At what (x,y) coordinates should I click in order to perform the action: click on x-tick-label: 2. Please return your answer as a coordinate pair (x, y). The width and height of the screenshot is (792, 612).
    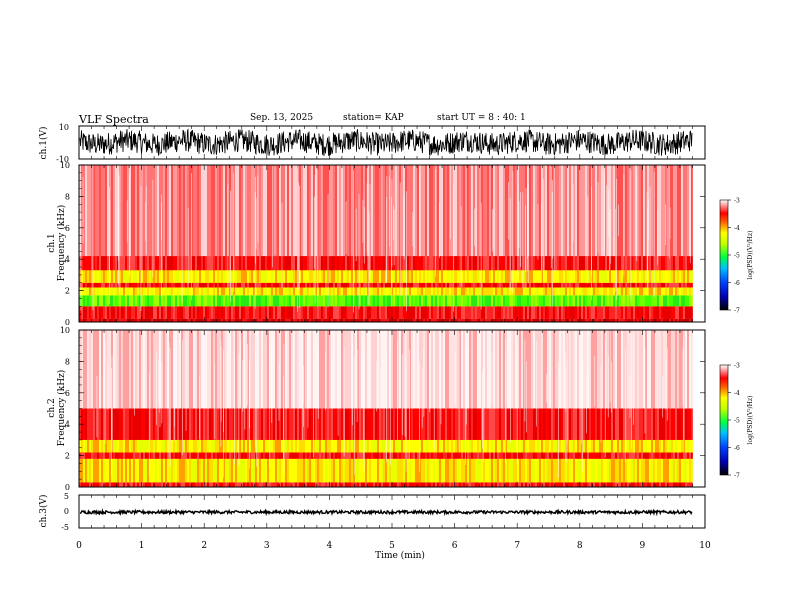
    Looking at the image, I should click on (204, 546).